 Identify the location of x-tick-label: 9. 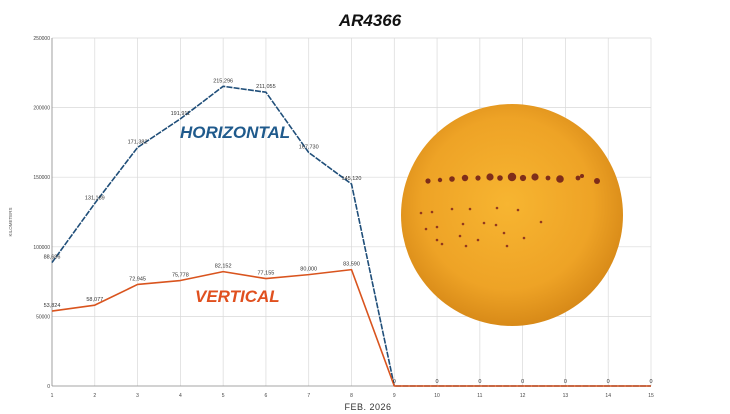
(394, 396).